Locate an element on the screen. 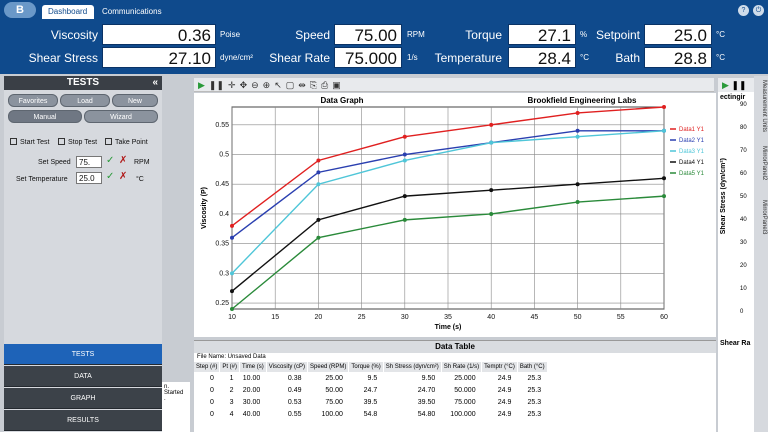 The height and width of the screenshot is (432, 768). nav-tests: TESTS is located at coordinates (83, 354).